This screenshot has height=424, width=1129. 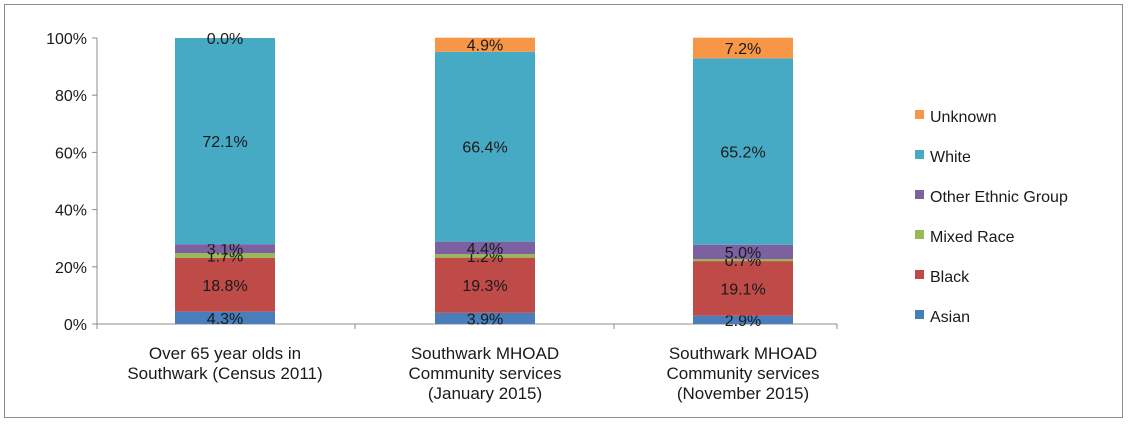 What do you see at coordinates (485, 393) in the screenshot?
I see `category-label: (January 2015)` at bounding box center [485, 393].